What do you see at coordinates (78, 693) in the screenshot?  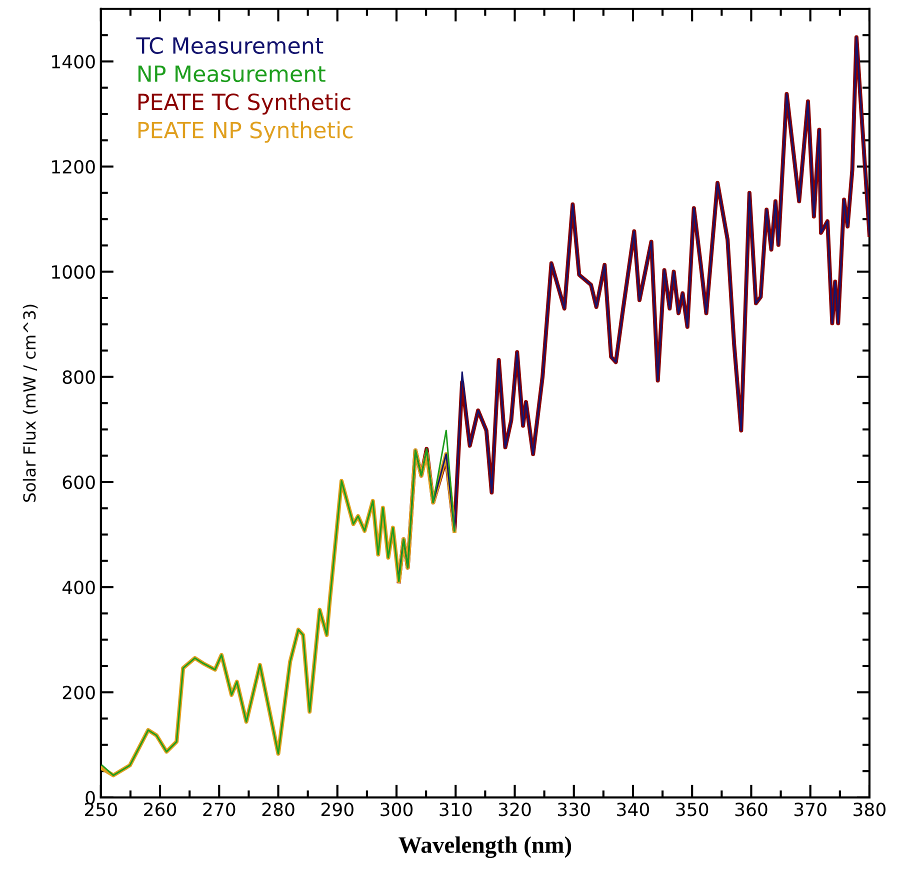 I see `y-tick-label: 200` at bounding box center [78, 693].